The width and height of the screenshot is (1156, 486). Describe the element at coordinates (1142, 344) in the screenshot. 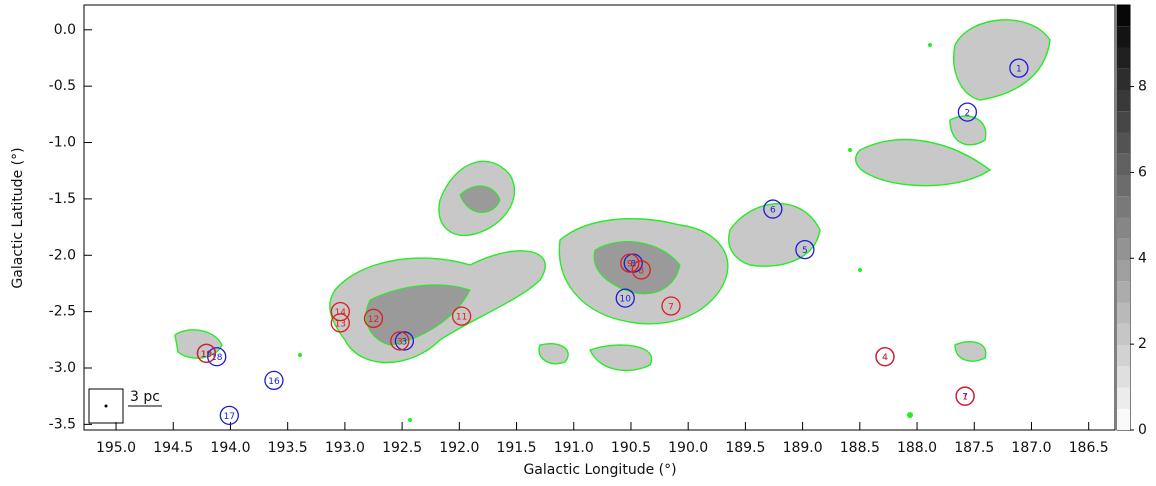

I see `colorbar-tick-label: 2` at that location.